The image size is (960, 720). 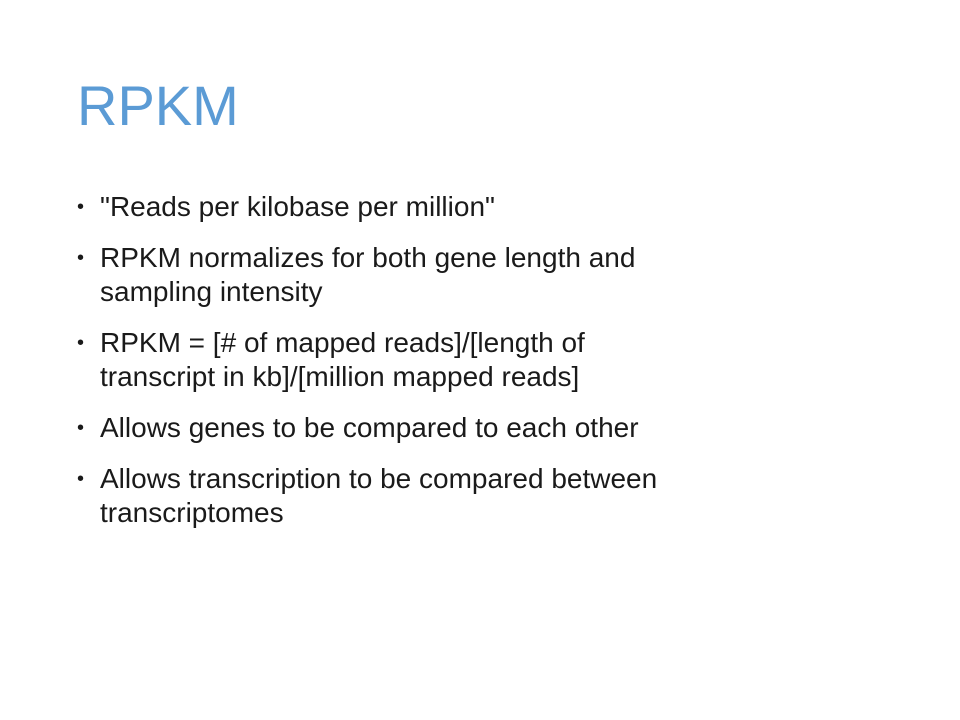 I want to click on bullet-item: • "Reads per kilobase per million", so click(x=477, y=207).